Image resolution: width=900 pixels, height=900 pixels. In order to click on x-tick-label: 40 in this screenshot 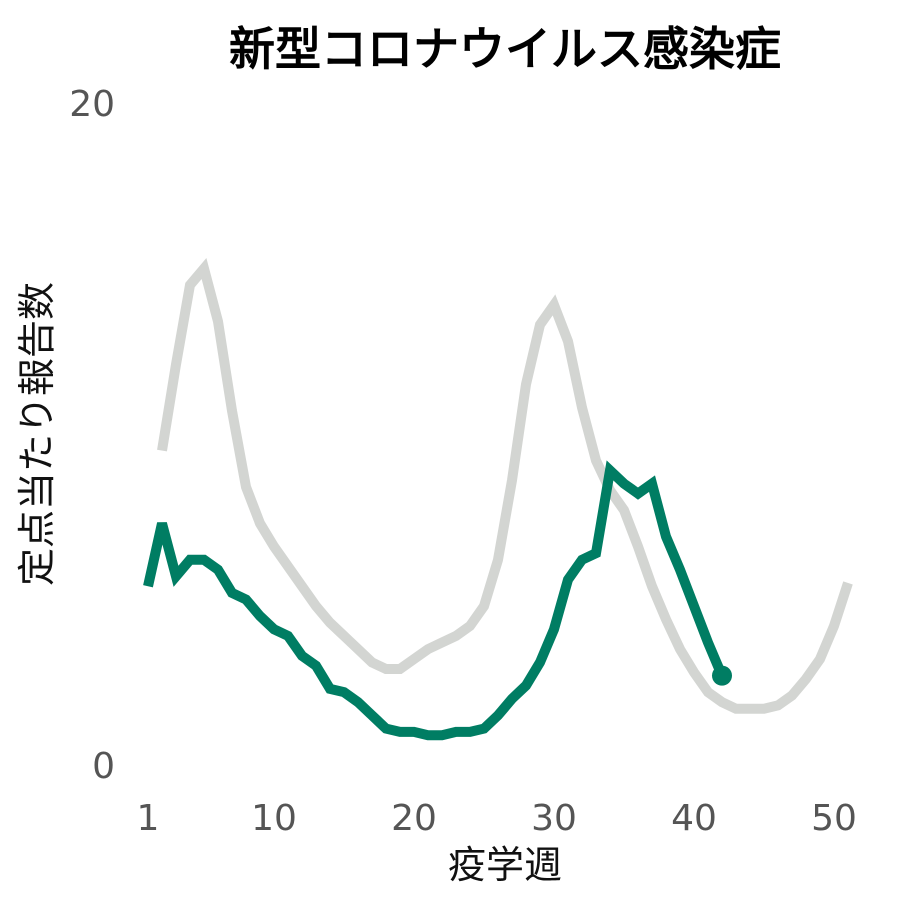, I will do `click(694, 818)`.